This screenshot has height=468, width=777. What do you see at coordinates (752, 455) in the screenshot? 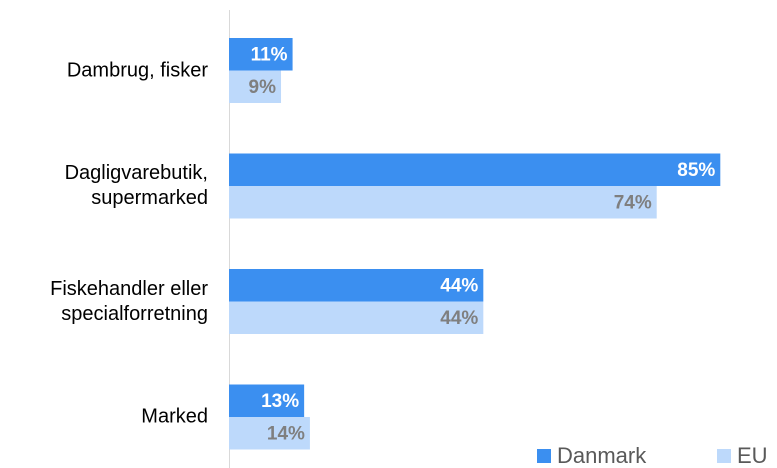
I see `legend-label: EU` at bounding box center [752, 455].